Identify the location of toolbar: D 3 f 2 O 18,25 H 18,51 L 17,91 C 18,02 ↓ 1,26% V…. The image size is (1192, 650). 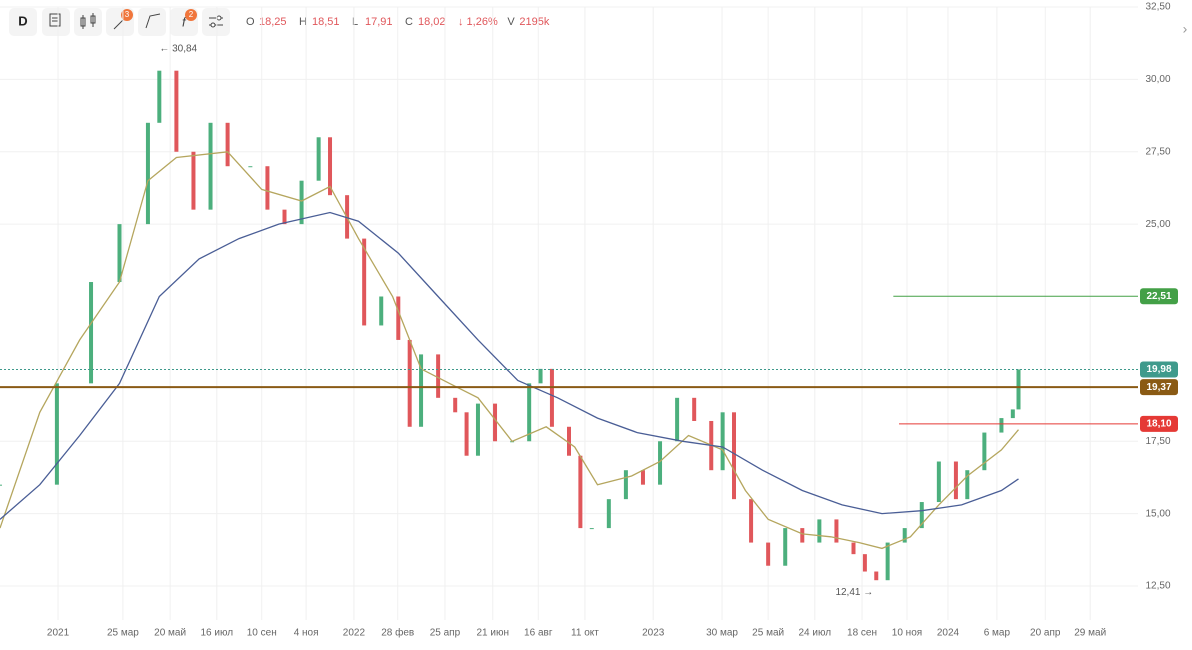
(279, 22).